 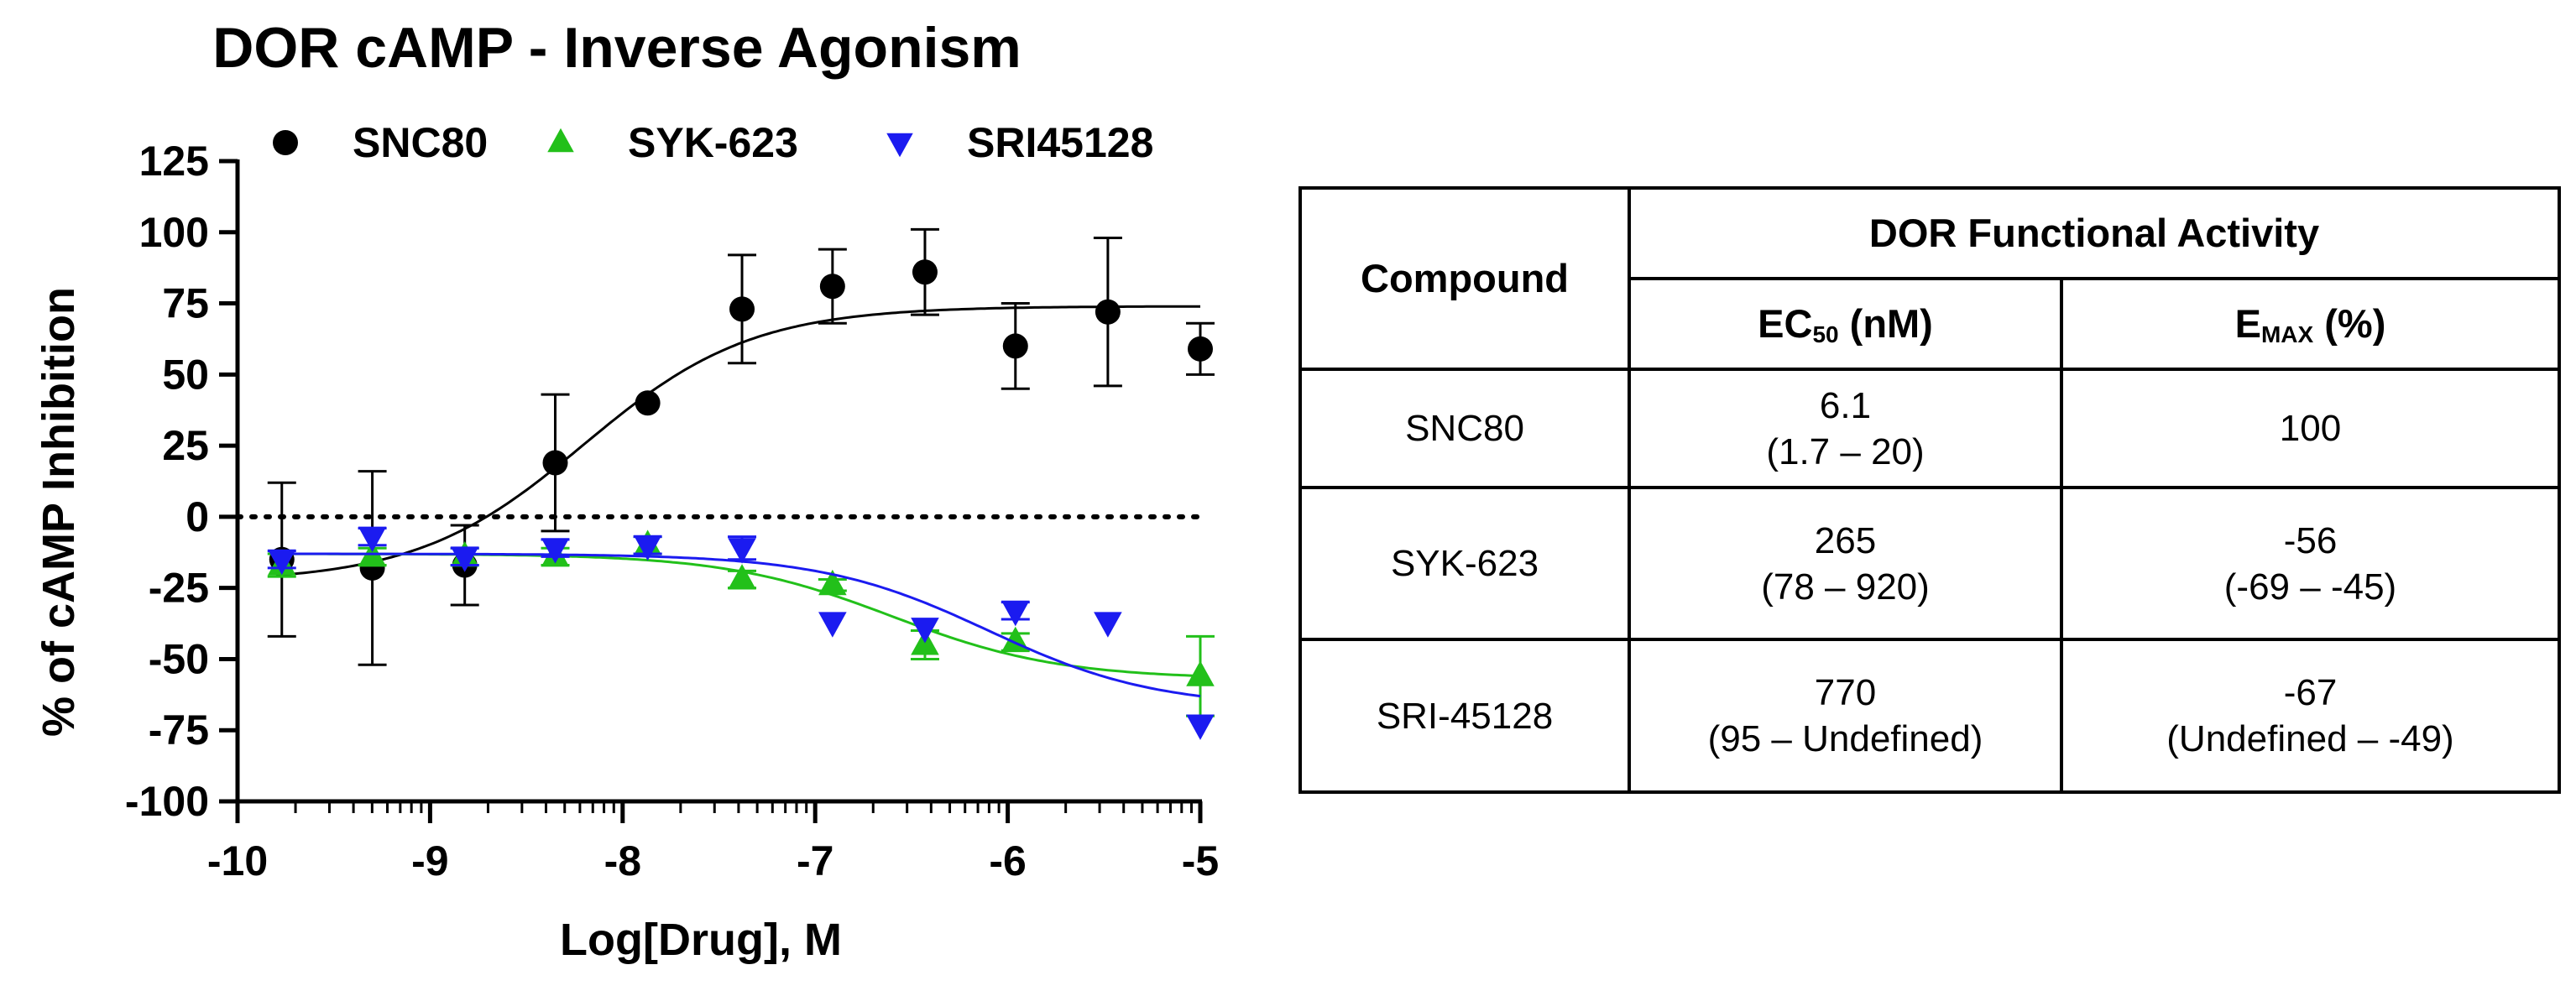 I want to click on x-tick-label: -7, so click(x=815, y=861).